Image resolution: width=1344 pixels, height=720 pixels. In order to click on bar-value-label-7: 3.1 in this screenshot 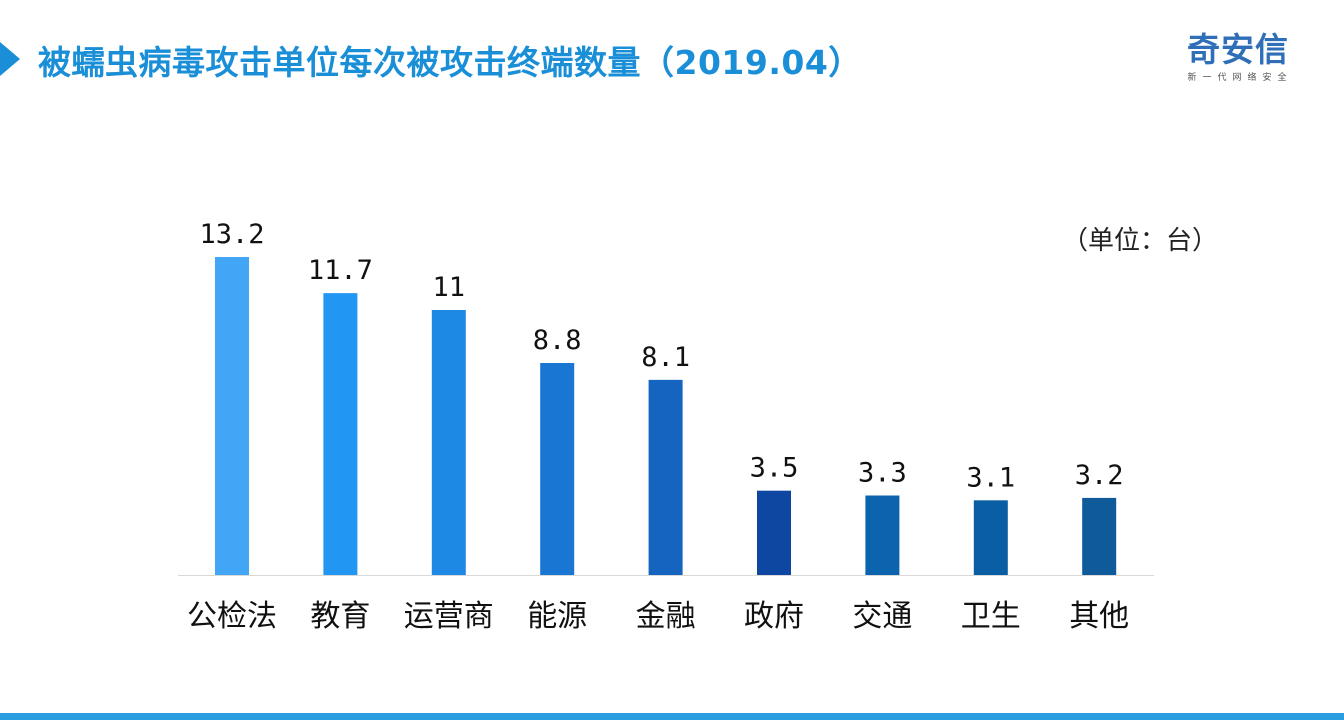, I will do `click(990, 477)`.